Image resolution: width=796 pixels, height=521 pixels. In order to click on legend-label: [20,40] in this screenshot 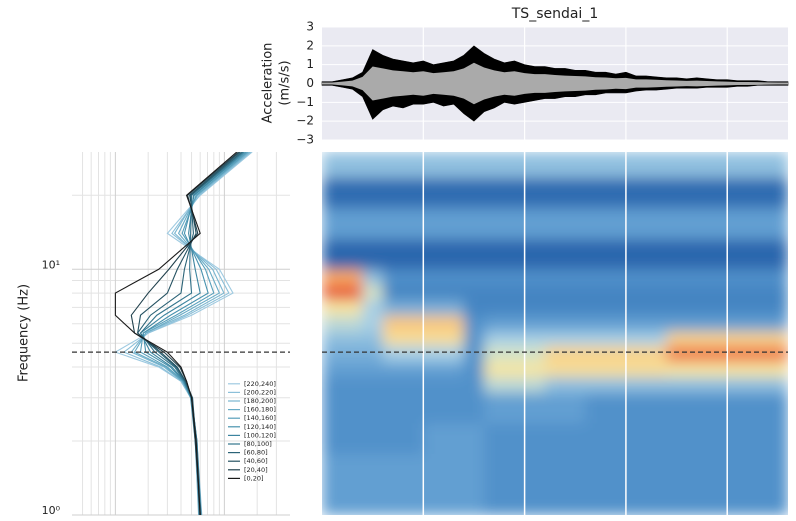, I will do `click(256, 470)`.